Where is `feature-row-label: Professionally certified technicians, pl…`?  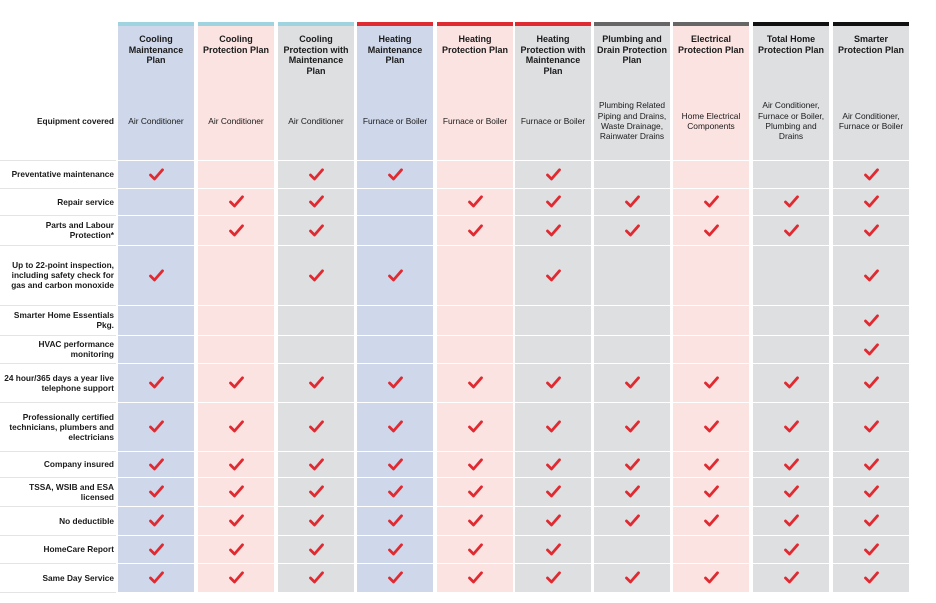
feature-row-label: Professionally certified technicians, pl… is located at coordinates (61, 426).